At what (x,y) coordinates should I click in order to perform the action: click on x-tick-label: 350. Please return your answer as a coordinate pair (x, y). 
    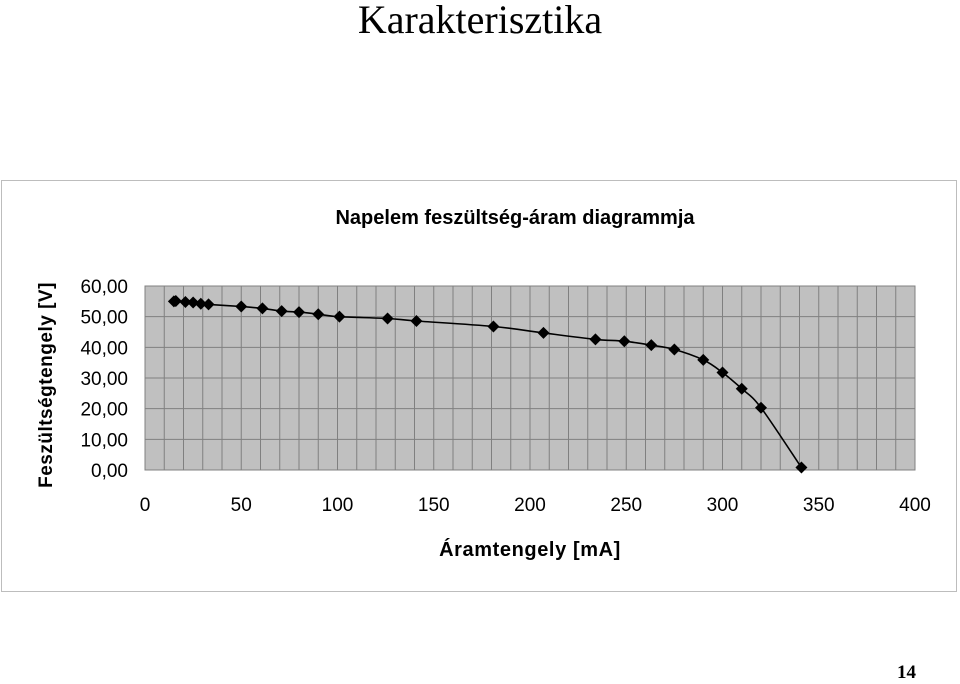
    Looking at the image, I should click on (819, 505).